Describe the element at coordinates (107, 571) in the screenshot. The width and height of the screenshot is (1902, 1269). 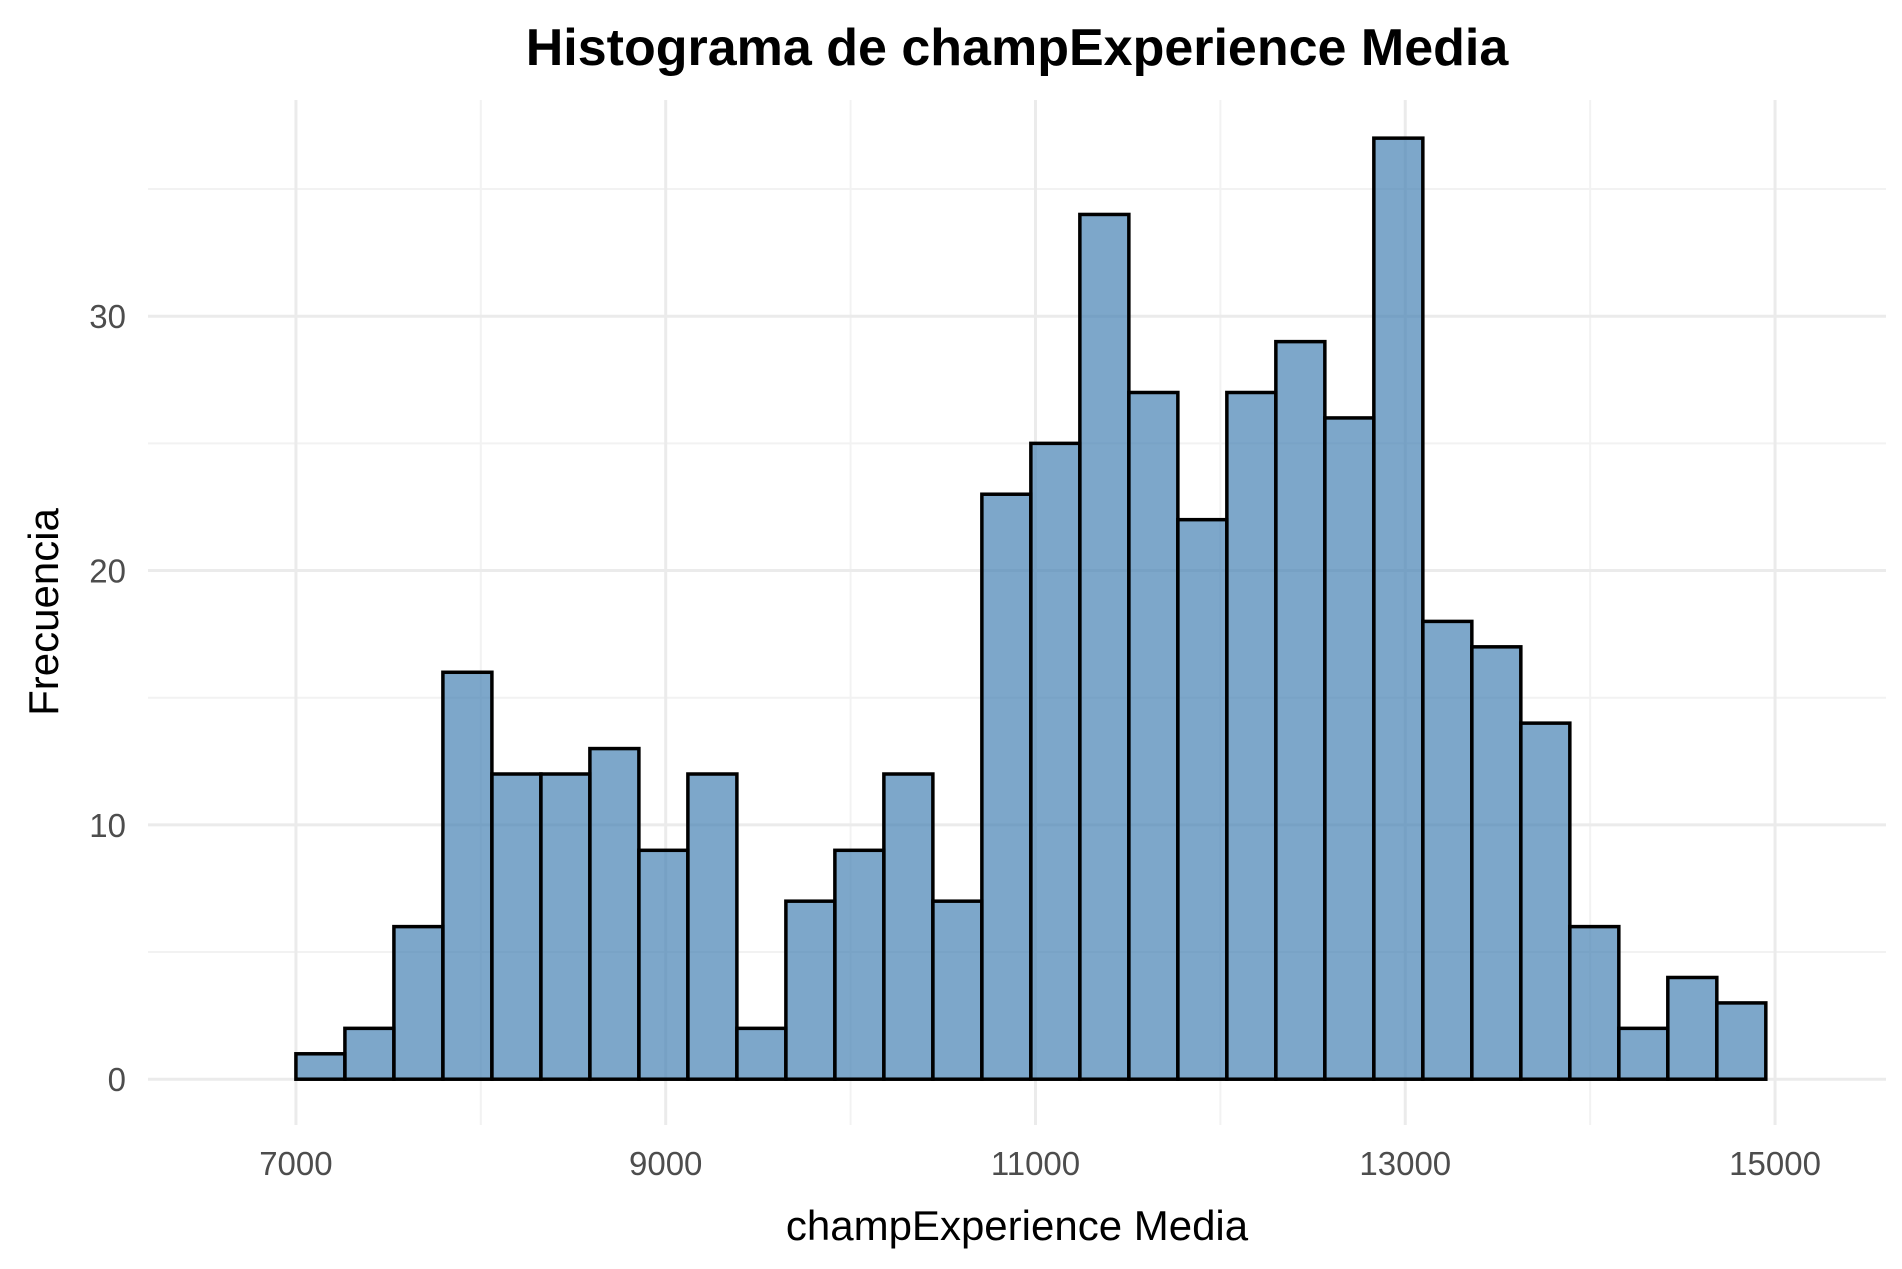
I see `y-tick-label: 20` at that location.